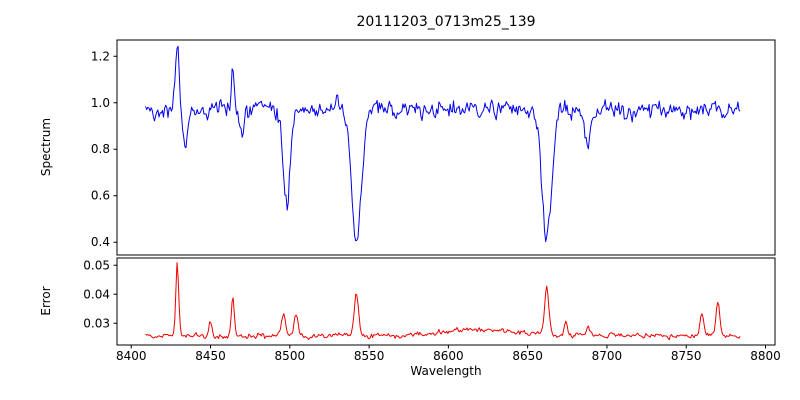 The height and width of the screenshot is (400, 800). Describe the element at coordinates (96, 294) in the screenshot. I see `y-tick-label: 0.04` at that location.